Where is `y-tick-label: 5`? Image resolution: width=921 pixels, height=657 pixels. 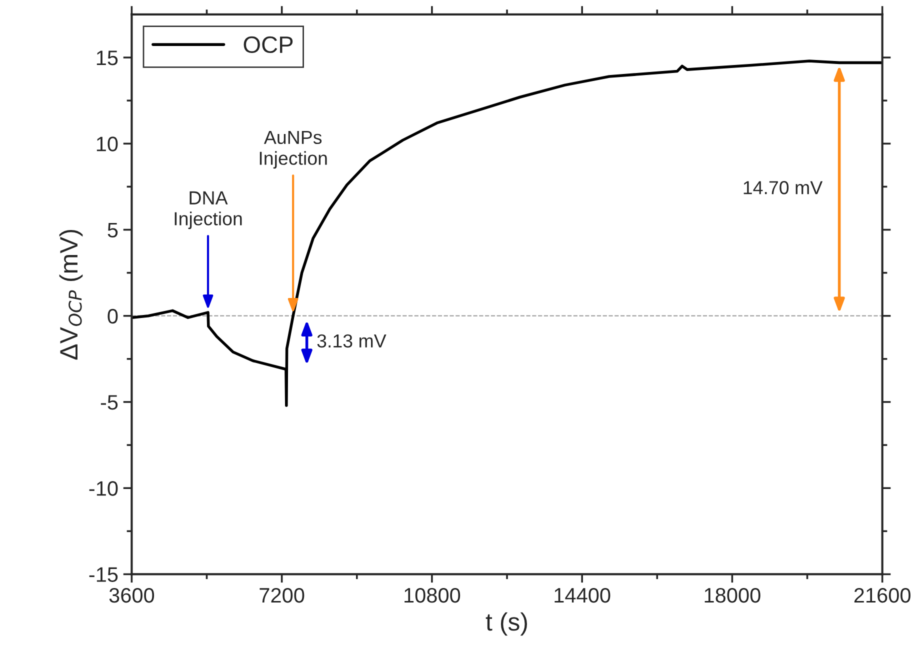
y-tick-label: 5 is located at coordinates (113, 230).